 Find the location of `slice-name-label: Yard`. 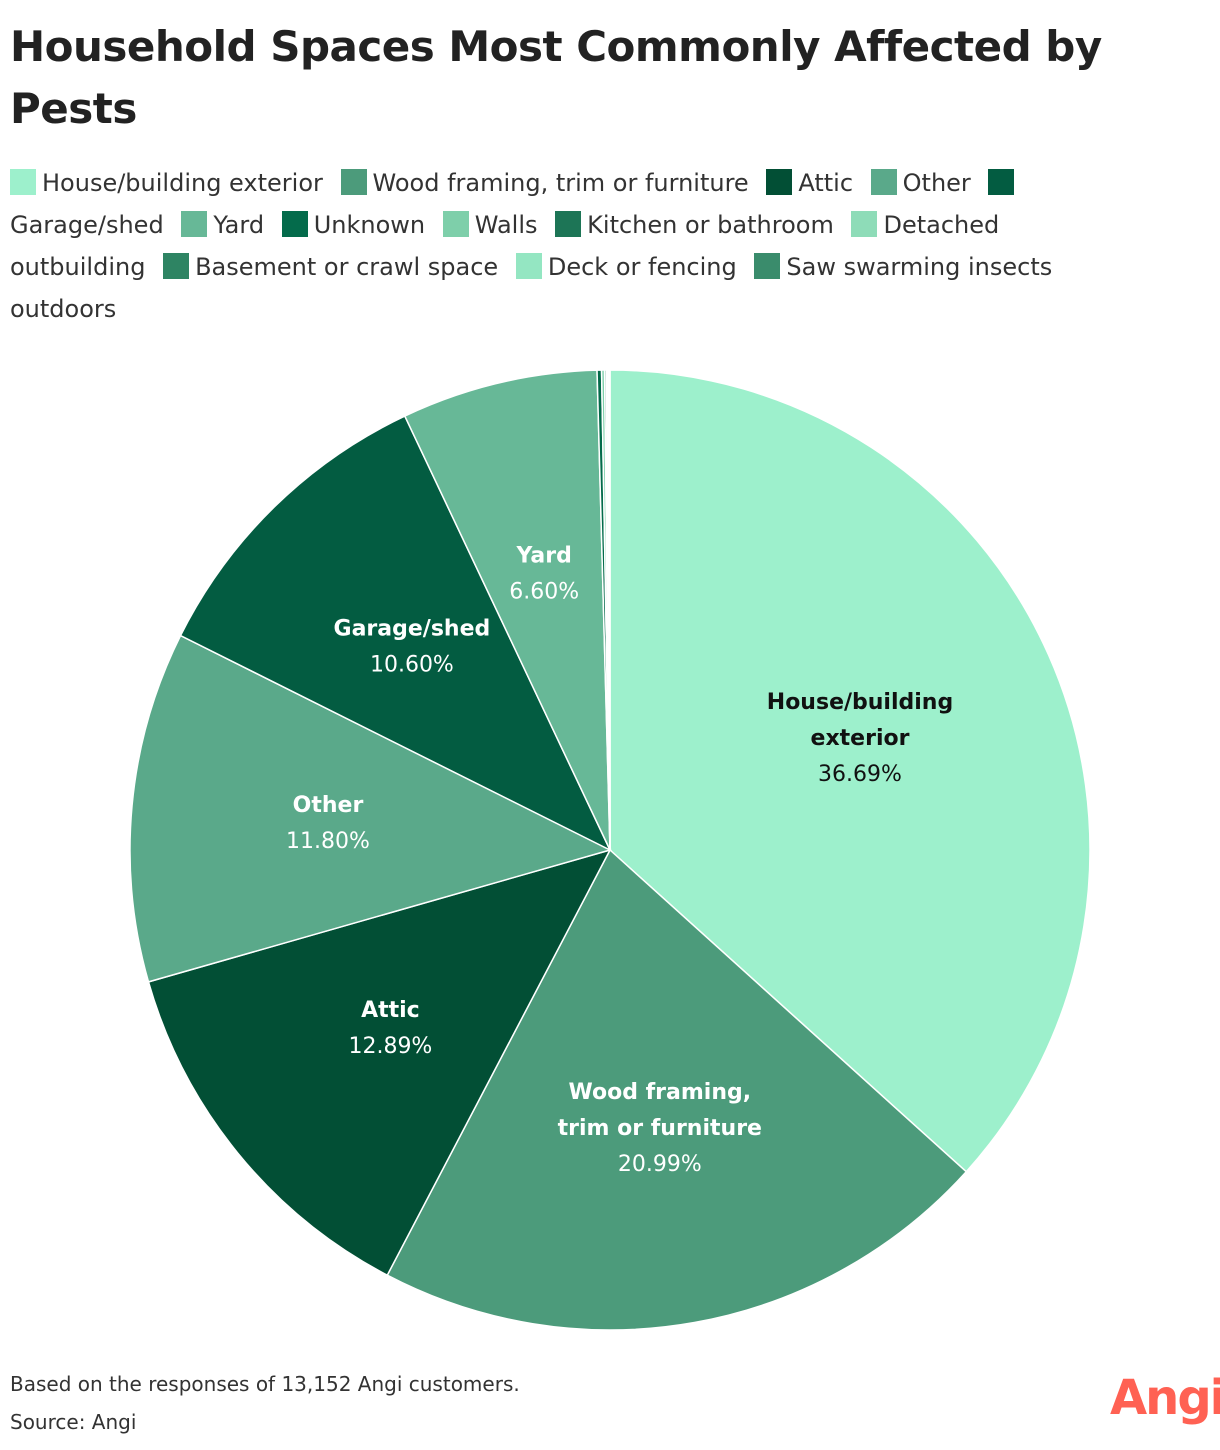

slice-name-label: Yard is located at coordinates (544, 556).